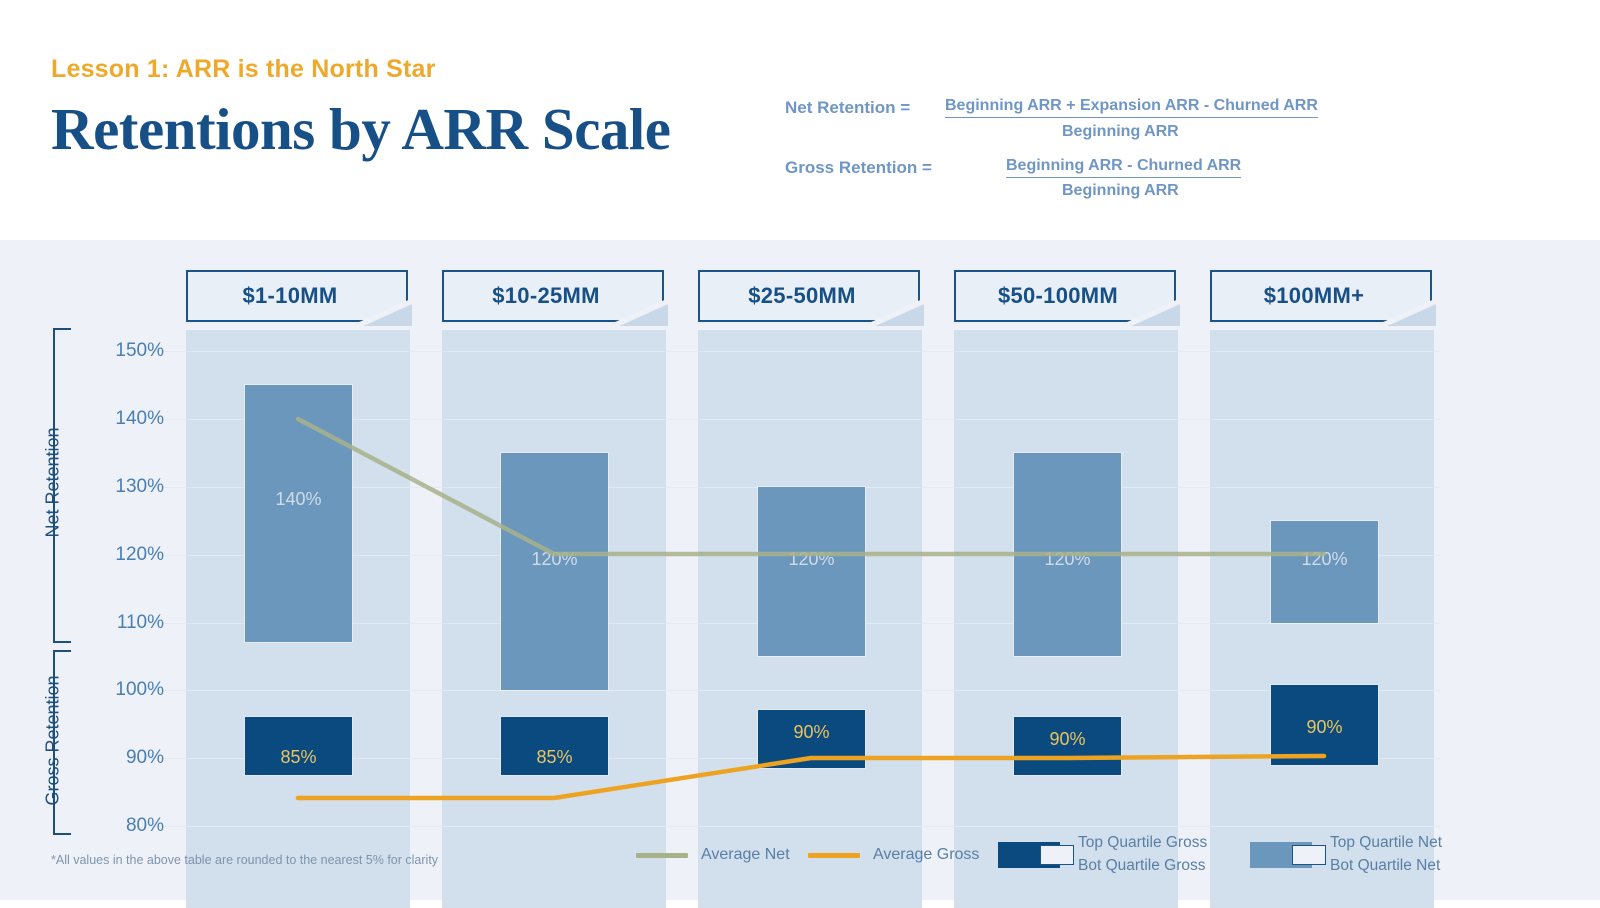  What do you see at coordinates (298, 746) in the screenshot?
I see `gross-range-bar-1: 85%` at bounding box center [298, 746].